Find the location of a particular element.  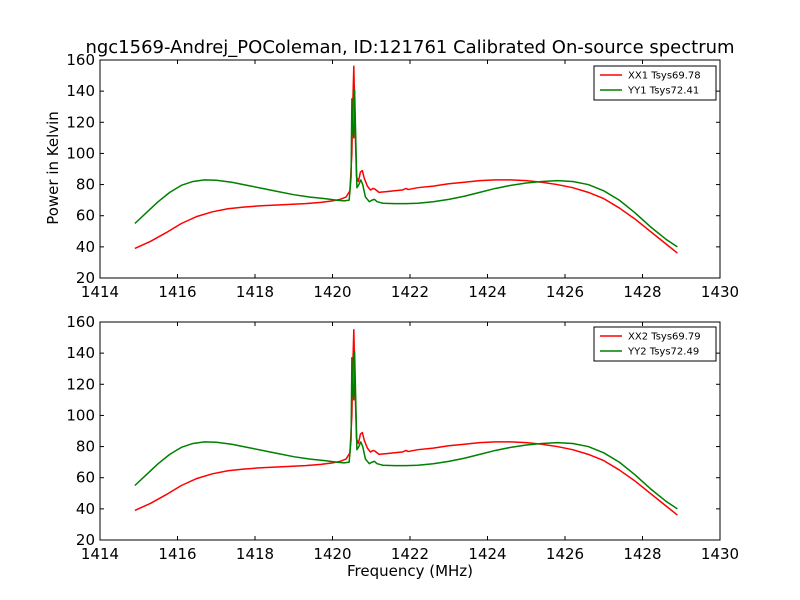

panel-1-xtick-label: 1418 is located at coordinates (255, 292).